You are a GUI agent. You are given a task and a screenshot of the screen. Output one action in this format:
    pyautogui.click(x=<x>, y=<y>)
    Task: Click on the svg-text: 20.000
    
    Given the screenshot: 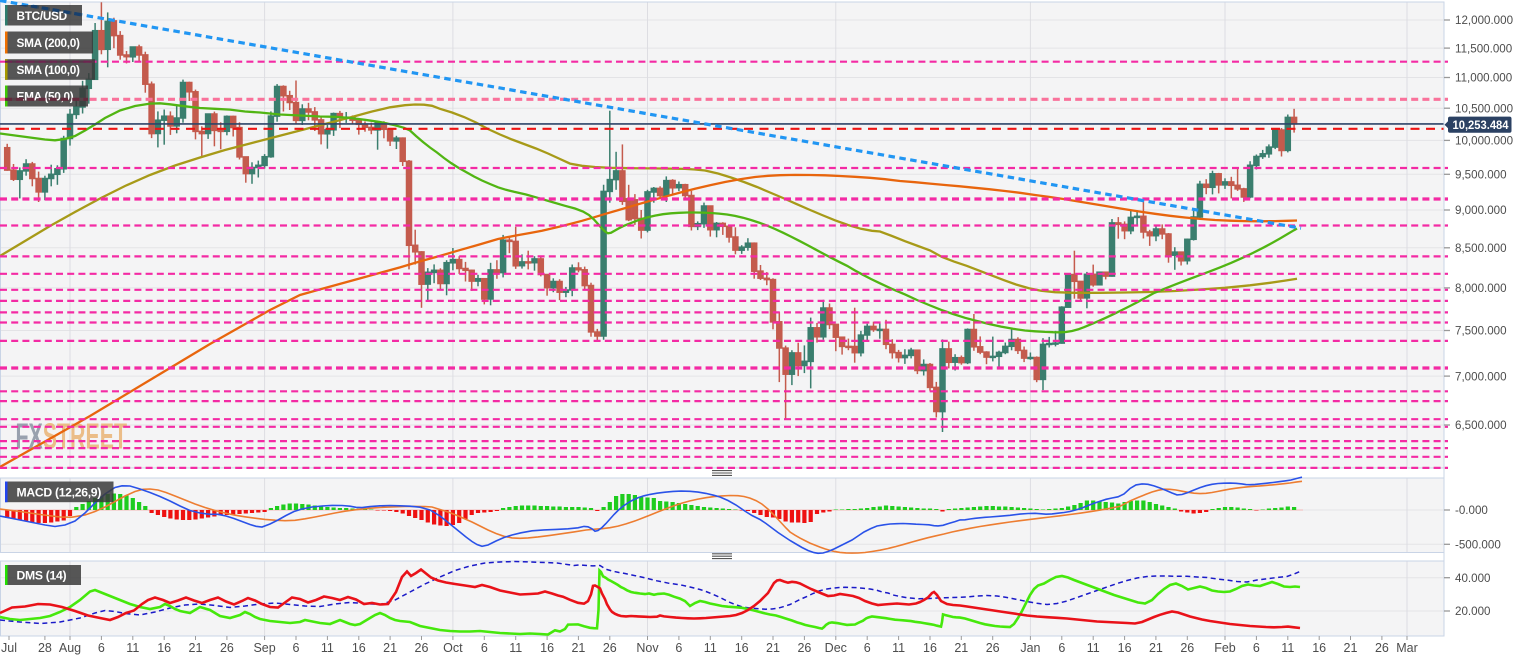 What is the action you would take?
    pyautogui.click(x=1472, y=611)
    